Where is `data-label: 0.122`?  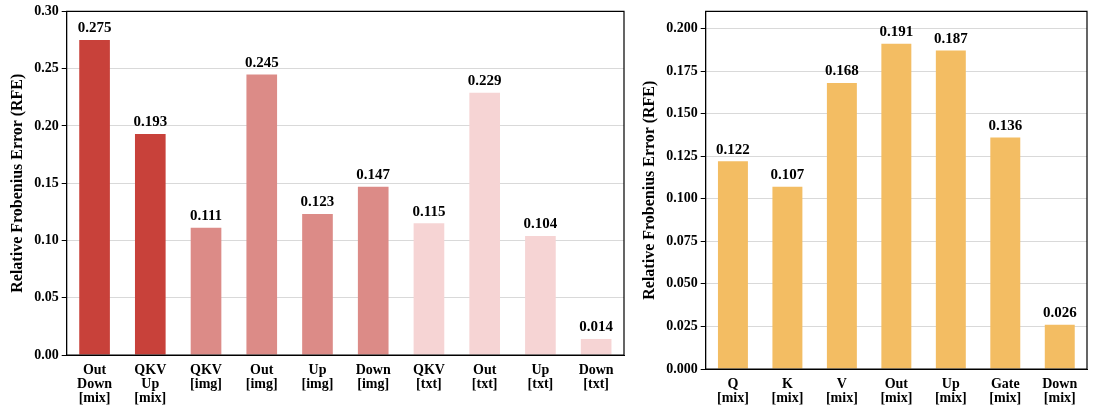 data-label: 0.122 is located at coordinates (733, 148).